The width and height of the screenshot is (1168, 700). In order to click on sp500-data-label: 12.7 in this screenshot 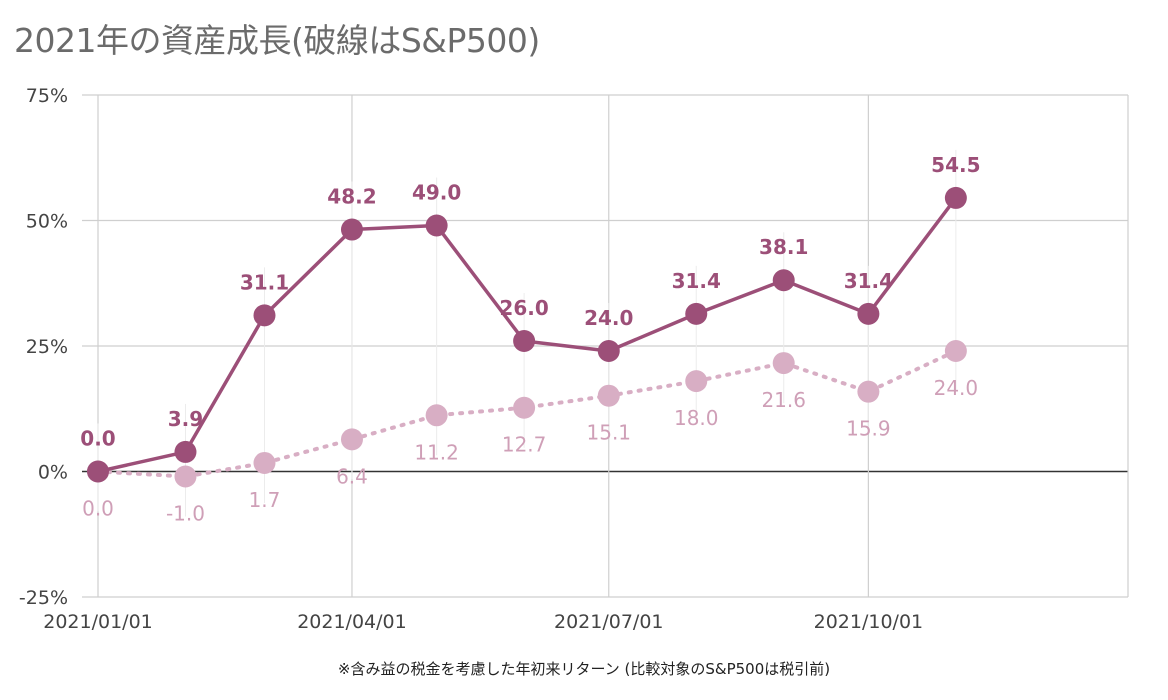, I will do `click(524, 445)`.